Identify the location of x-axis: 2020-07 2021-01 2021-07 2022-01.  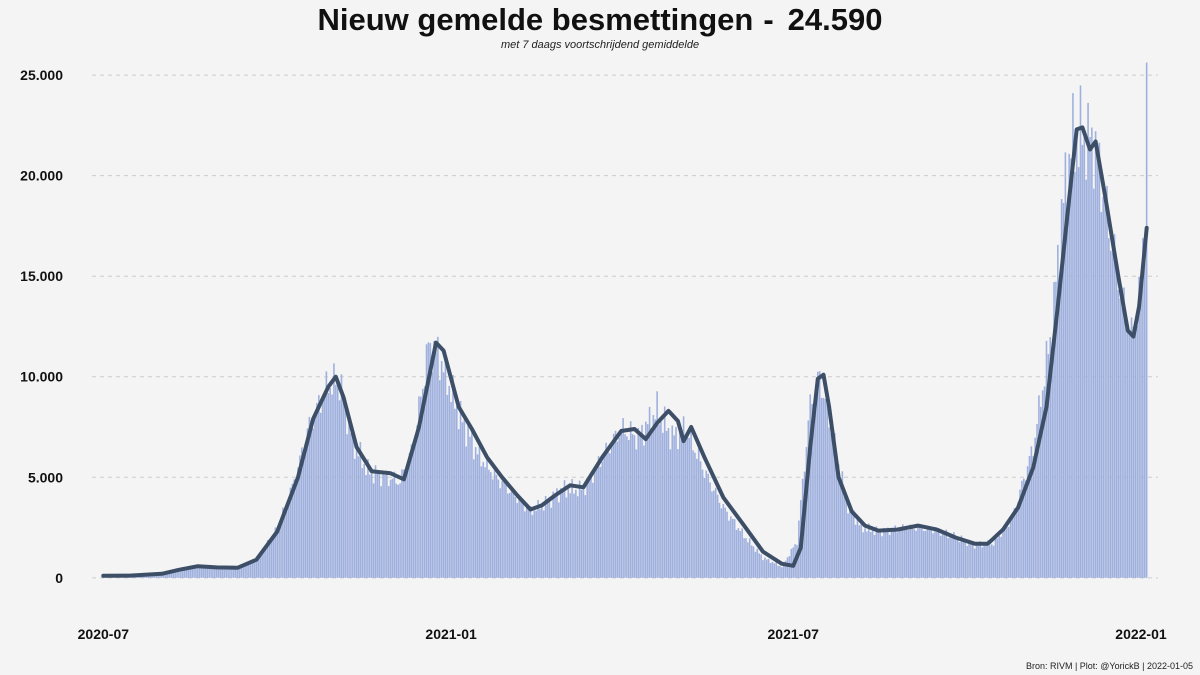
(622, 634).